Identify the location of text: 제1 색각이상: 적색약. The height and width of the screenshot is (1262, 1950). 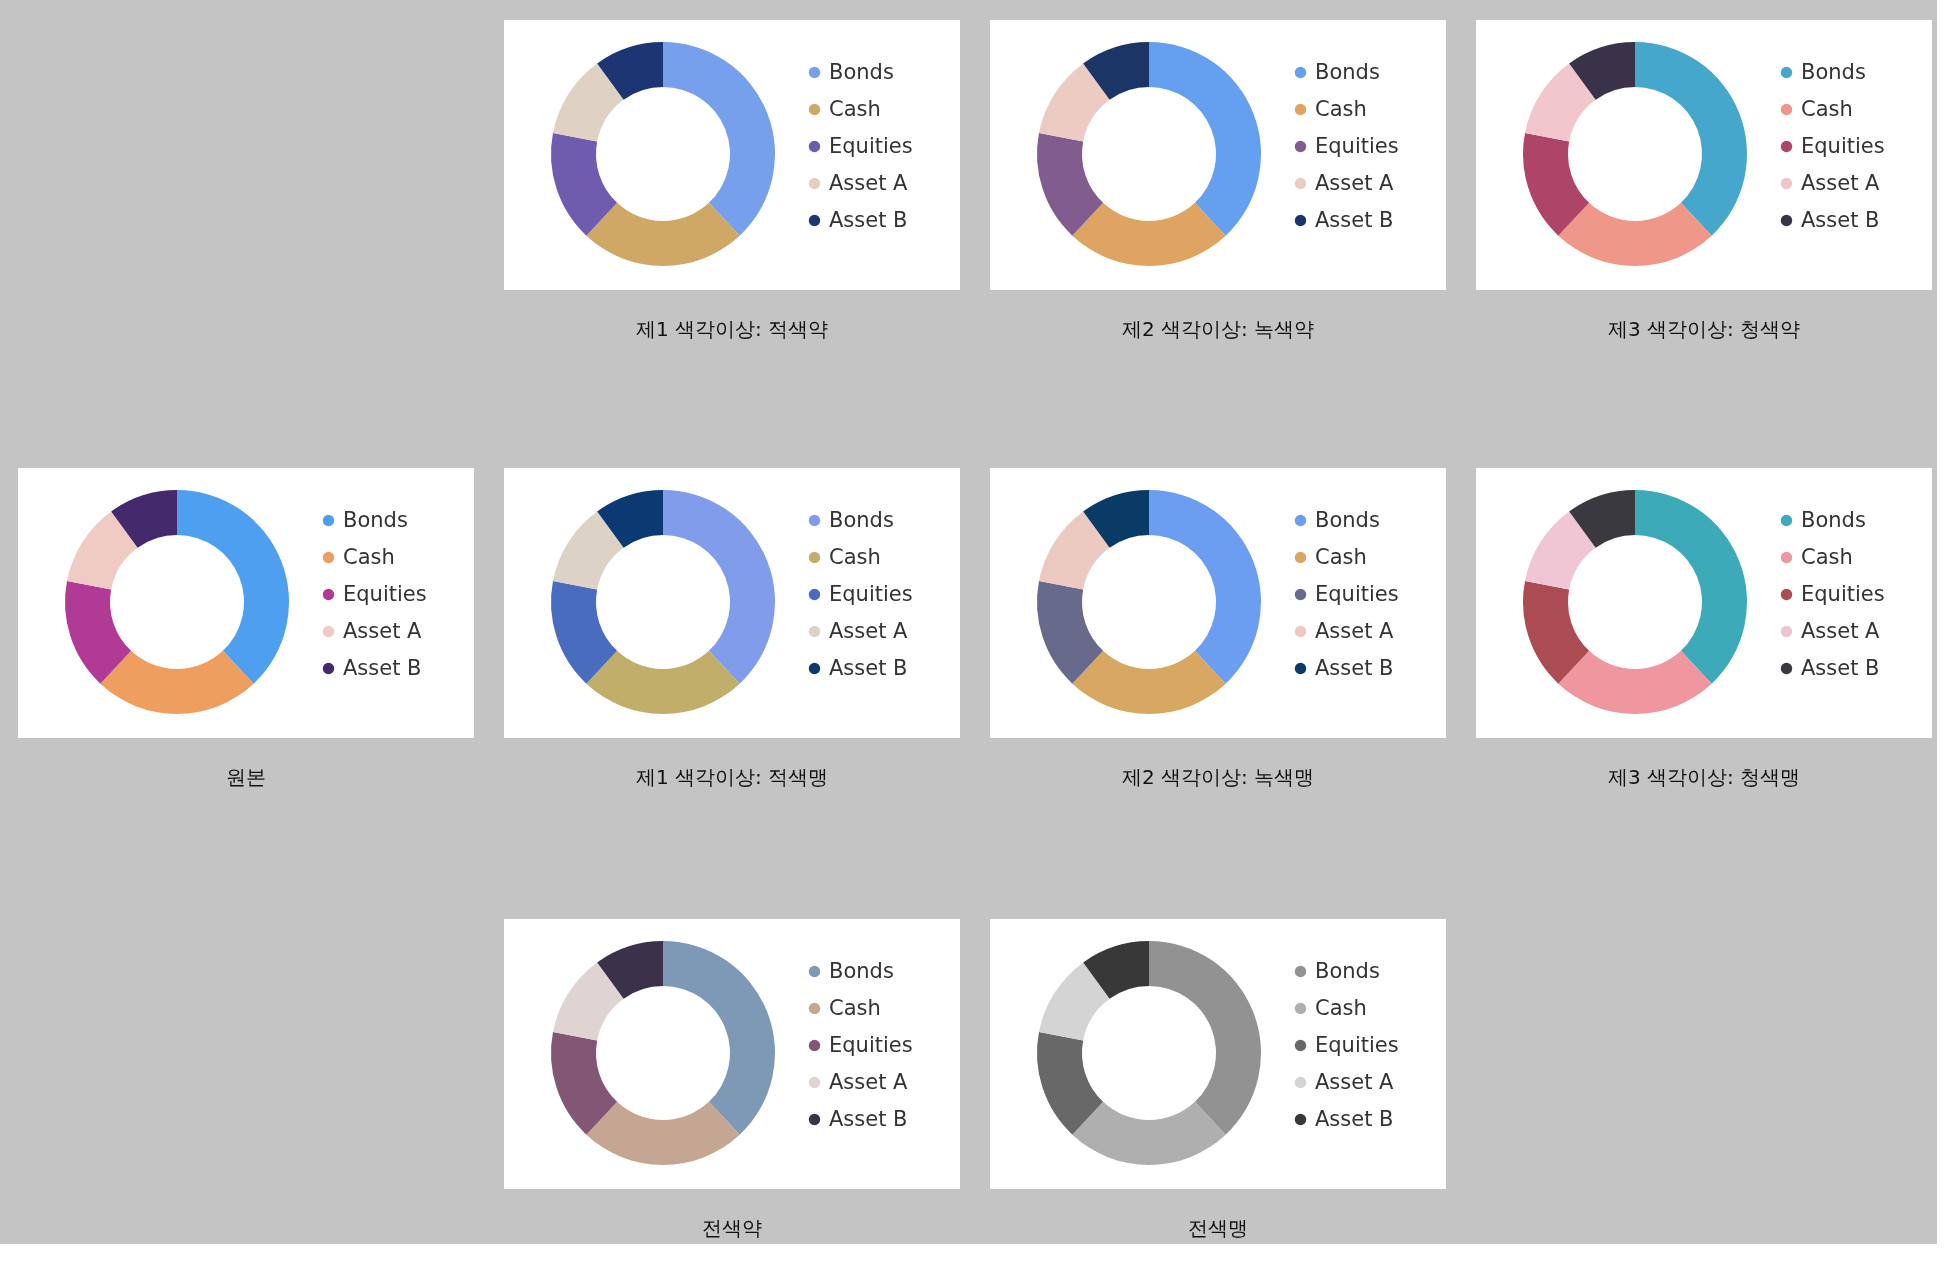
(732, 329).